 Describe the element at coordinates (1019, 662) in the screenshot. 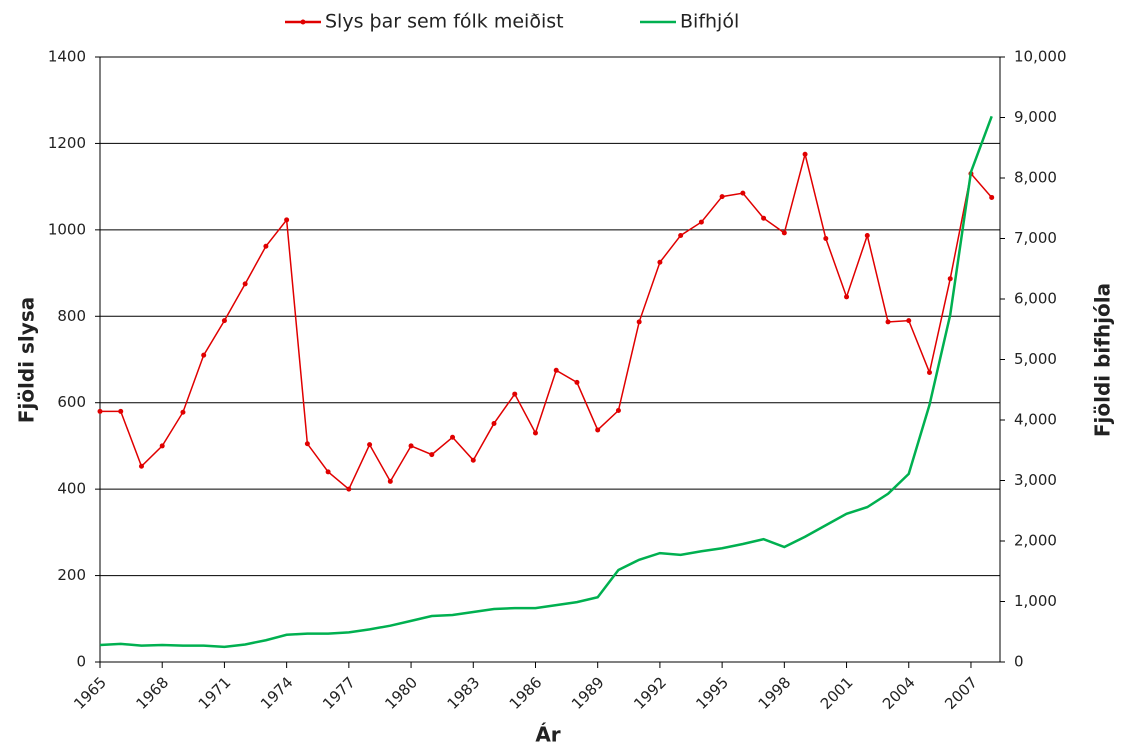

I see `y2-tick-label: 0` at that location.